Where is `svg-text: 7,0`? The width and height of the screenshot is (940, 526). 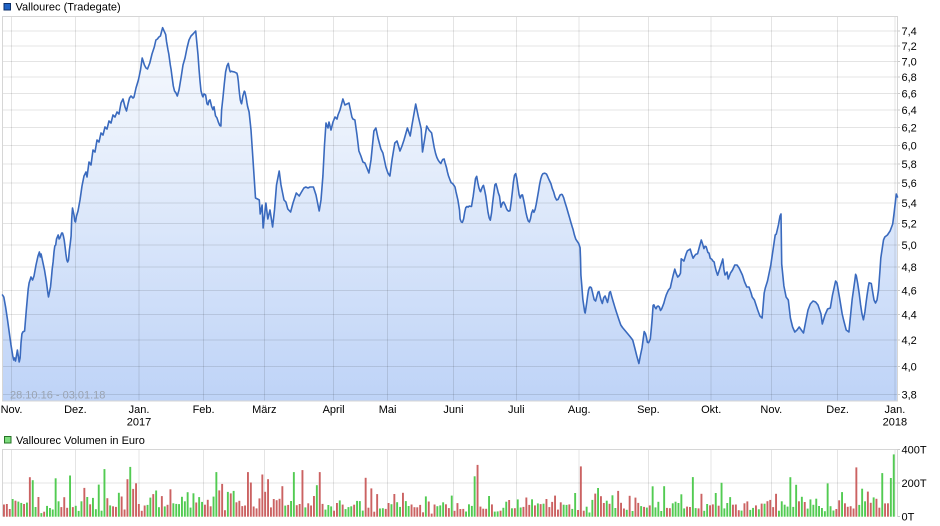
svg-text: 7,0 is located at coordinates (909, 62).